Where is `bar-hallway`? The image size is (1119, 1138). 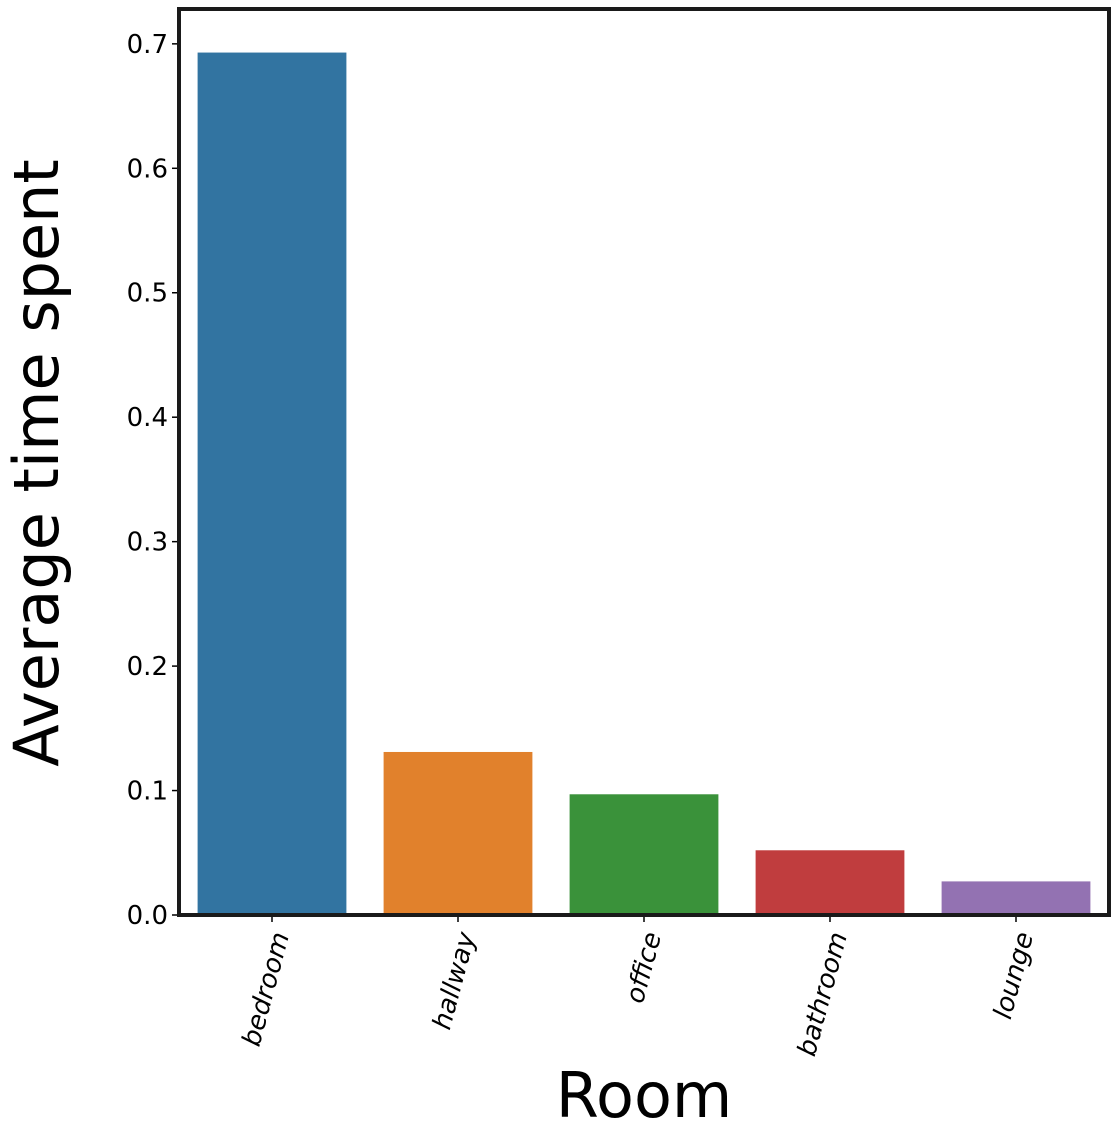
bar-hallway is located at coordinates (458, 833).